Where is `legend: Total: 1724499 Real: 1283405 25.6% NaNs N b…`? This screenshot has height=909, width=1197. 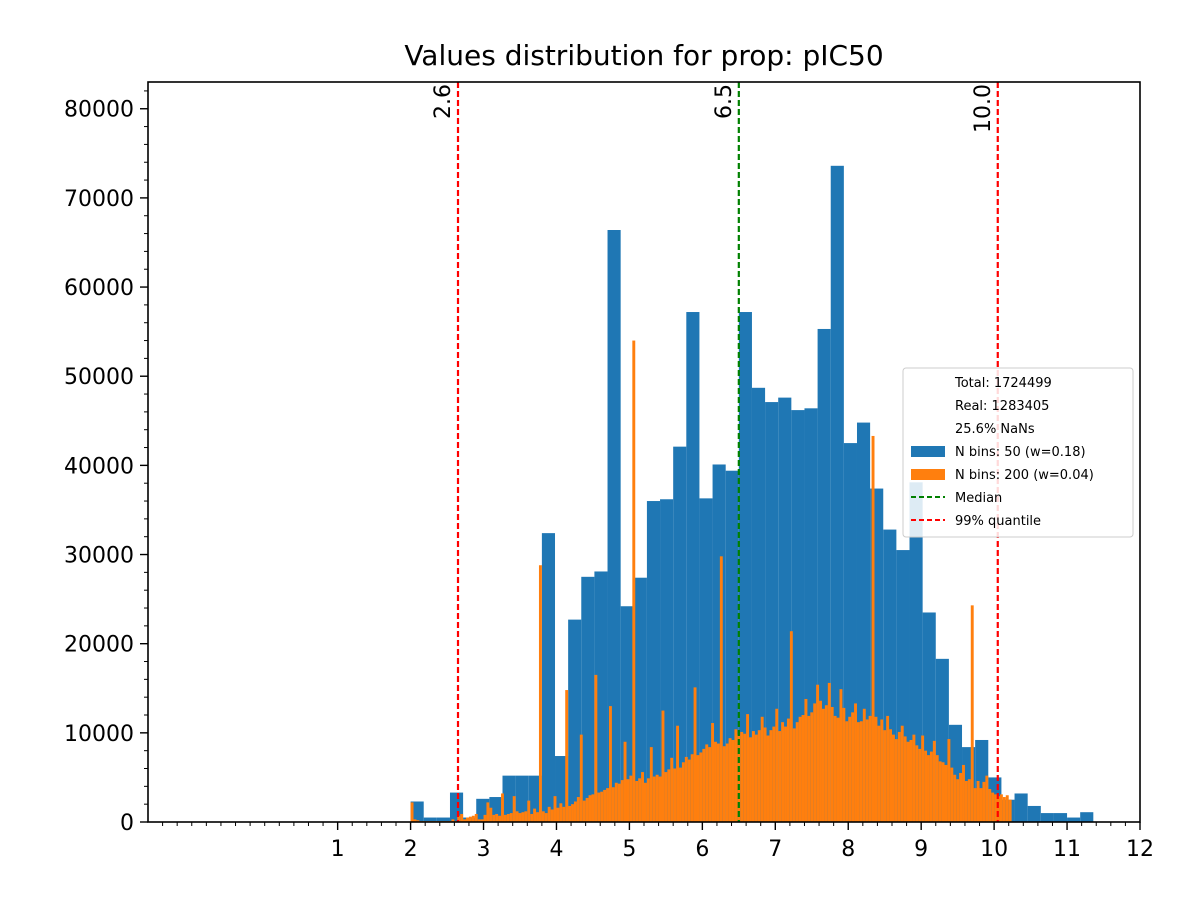
legend: Total: 1724499 Real: 1283405 25.6% NaNs N b… is located at coordinates (1018, 452).